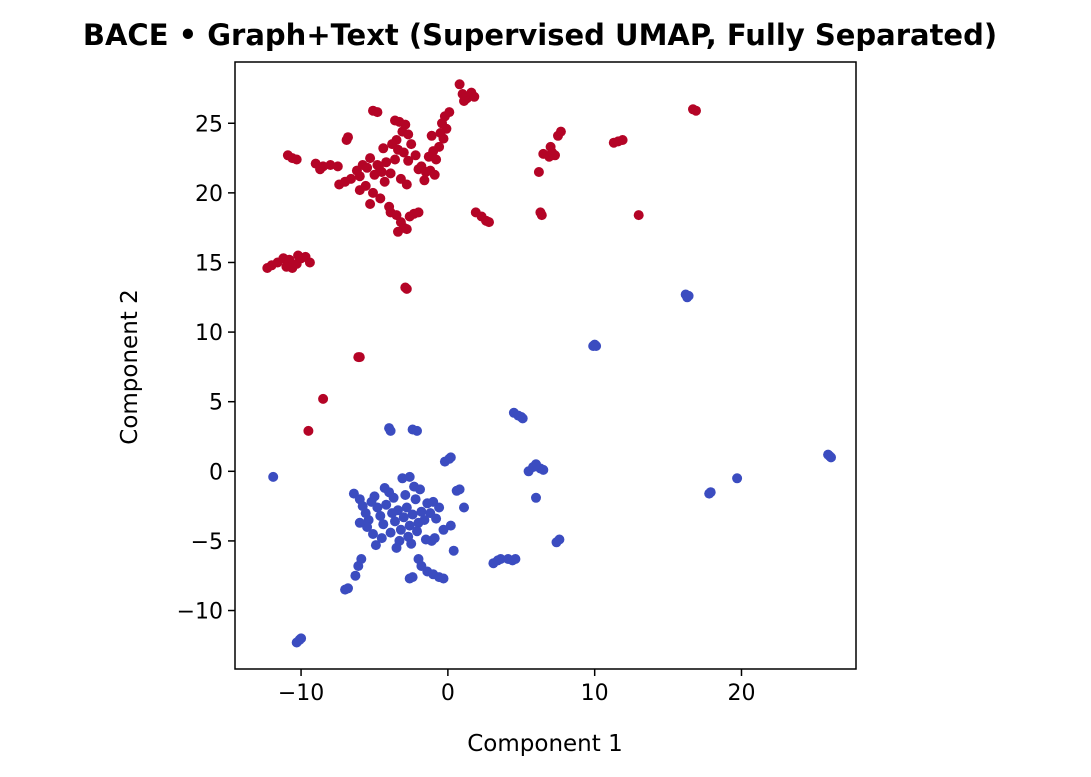 This screenshot has height=777, width=1091. Describe the element at coordinates (209, 263) in the screenshot. I see `y-tick-label: 15` at that location.